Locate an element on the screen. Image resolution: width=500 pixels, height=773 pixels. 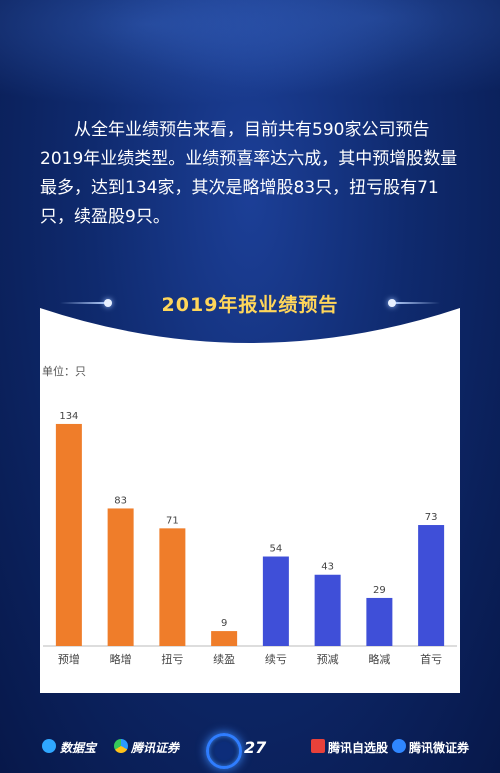
tencent-securities-logo-icon is located at coordinates (121, 746).